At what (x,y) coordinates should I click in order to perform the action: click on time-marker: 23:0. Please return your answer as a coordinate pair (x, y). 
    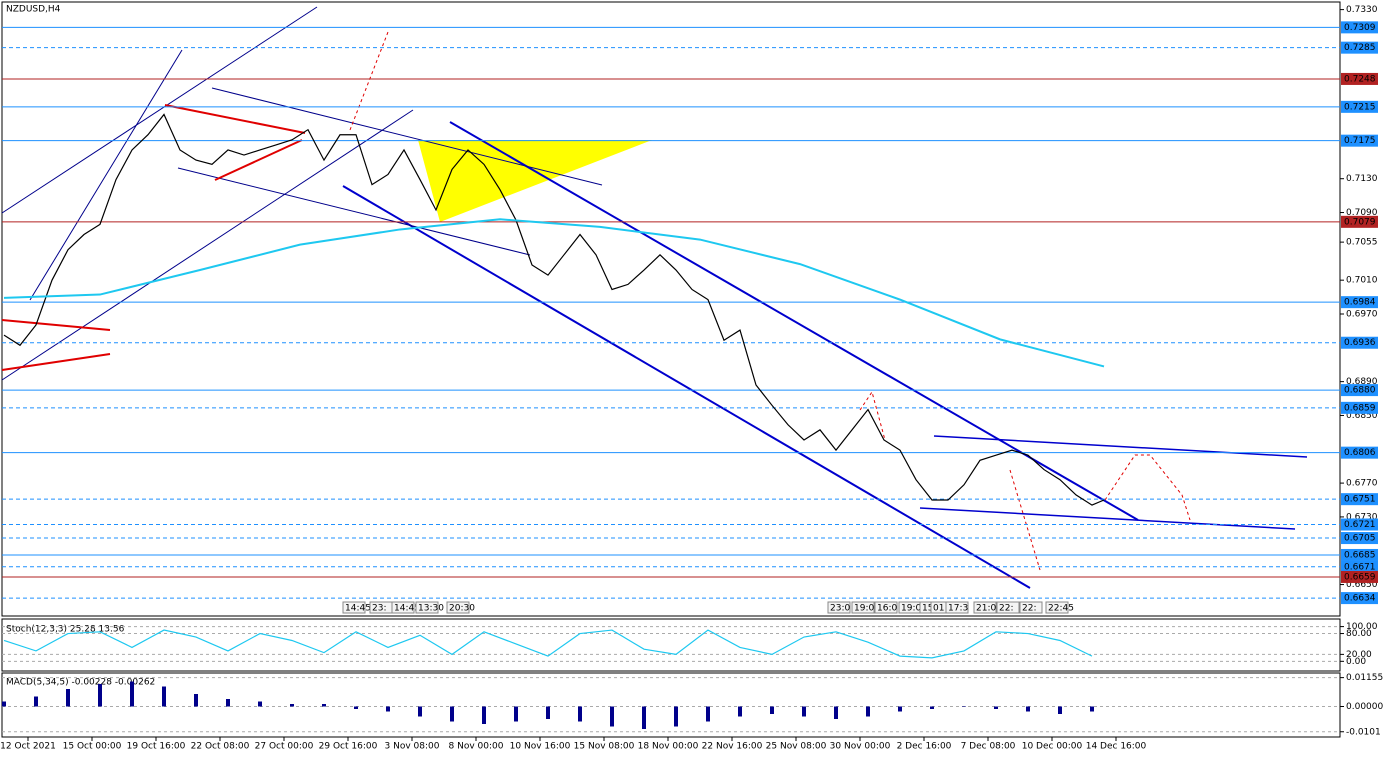
    Looking at the image, I should click on (840, 609).